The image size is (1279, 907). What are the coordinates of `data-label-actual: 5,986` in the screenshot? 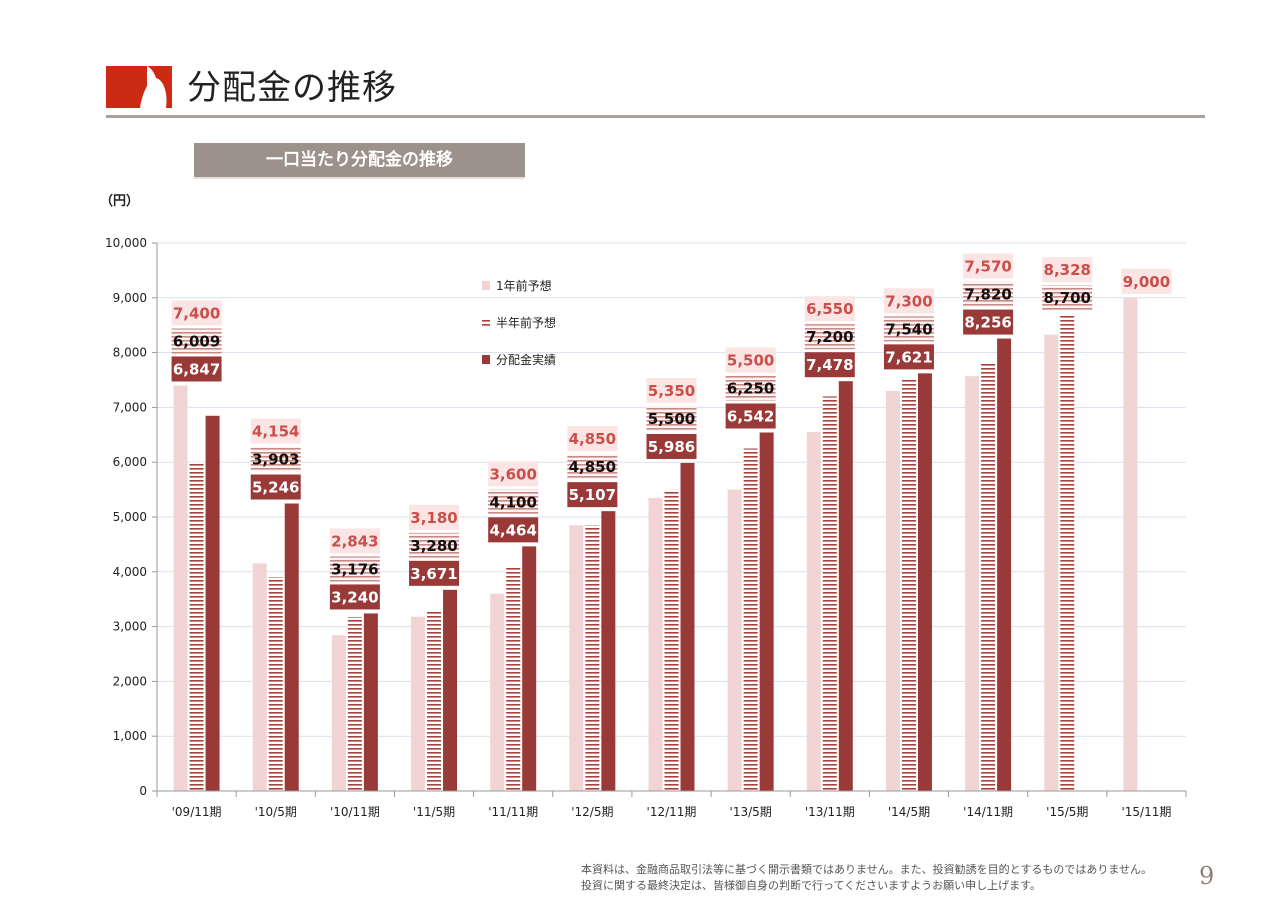 It's located at (671, 447).